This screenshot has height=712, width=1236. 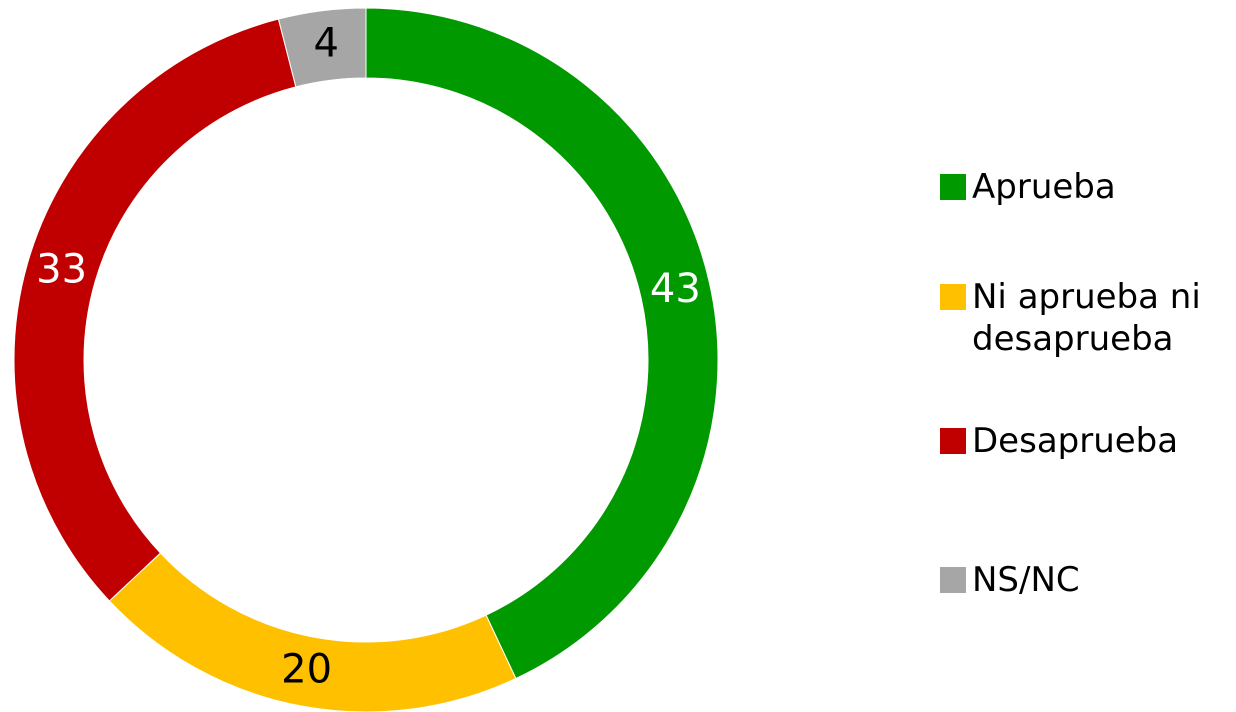 I want to click on legend-label: Ni aprueba ni desaprueba, so click(x=1086, y=318).